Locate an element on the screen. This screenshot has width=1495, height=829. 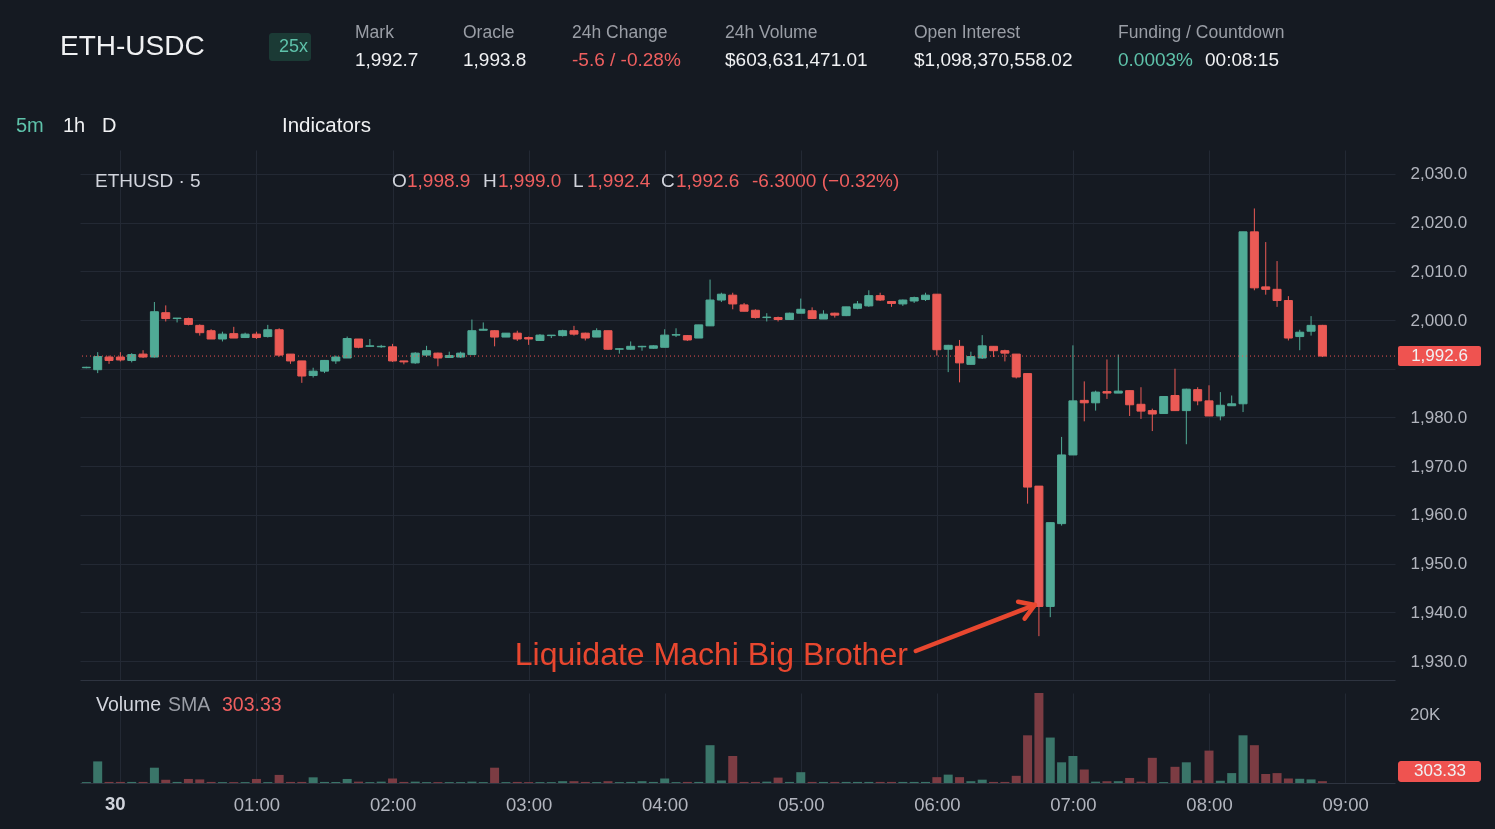
annotation: L is located at coordinates (578, 180).